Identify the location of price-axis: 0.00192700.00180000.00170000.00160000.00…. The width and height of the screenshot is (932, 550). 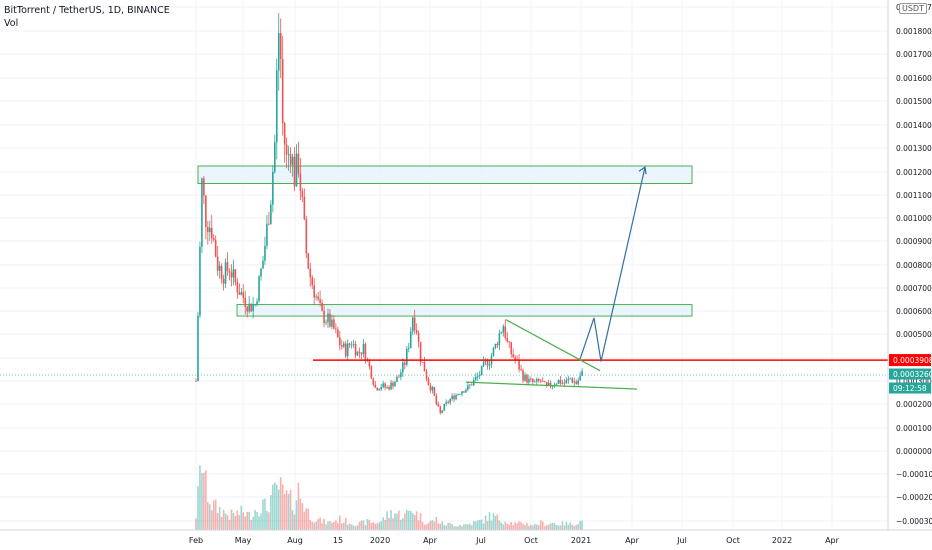
(909, 265).